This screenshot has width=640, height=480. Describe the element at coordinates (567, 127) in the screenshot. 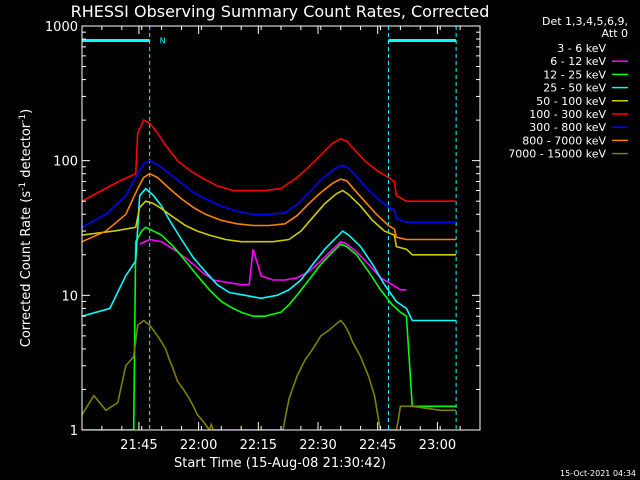

I see `legend-label: 300 - 800 keV` at that location.